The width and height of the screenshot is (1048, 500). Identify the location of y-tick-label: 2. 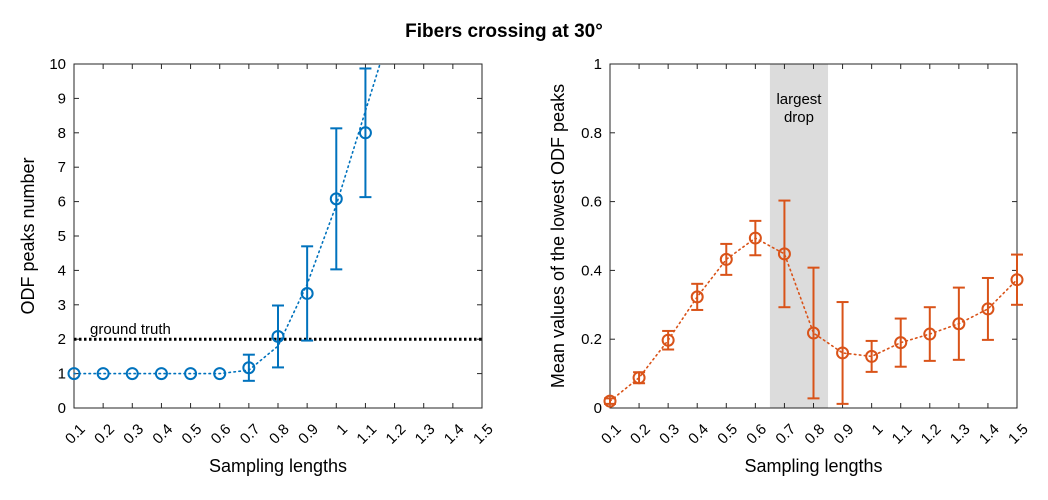
(62, 339).